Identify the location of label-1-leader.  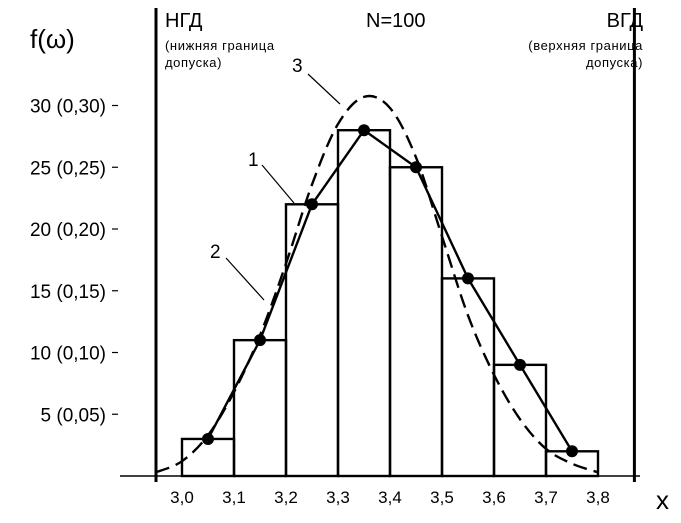
(278, 184).